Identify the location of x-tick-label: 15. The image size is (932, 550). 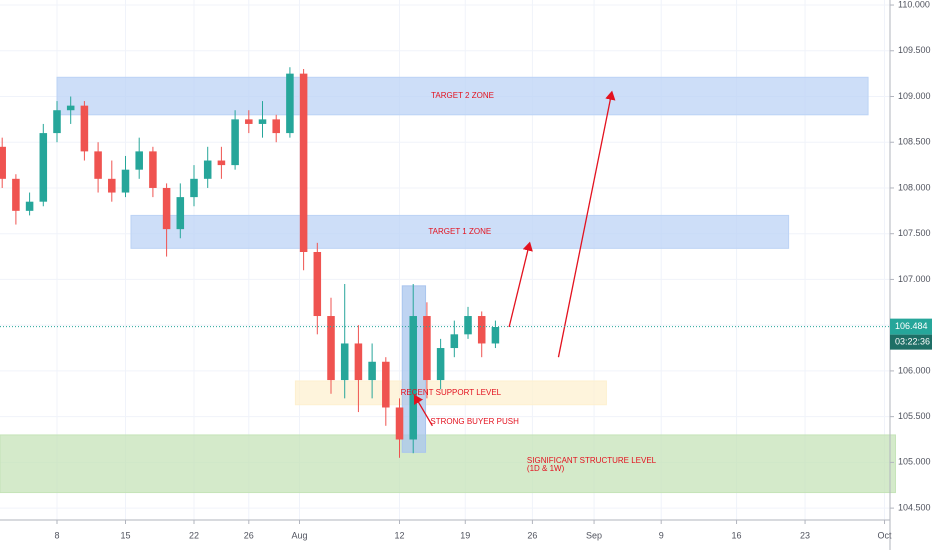
(125, 535).